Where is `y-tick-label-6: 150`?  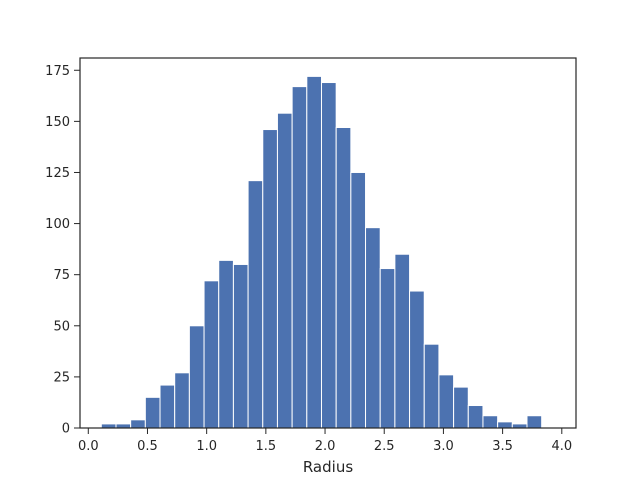
y-tick-label-6: 150 is located at coordinates (57, 122).